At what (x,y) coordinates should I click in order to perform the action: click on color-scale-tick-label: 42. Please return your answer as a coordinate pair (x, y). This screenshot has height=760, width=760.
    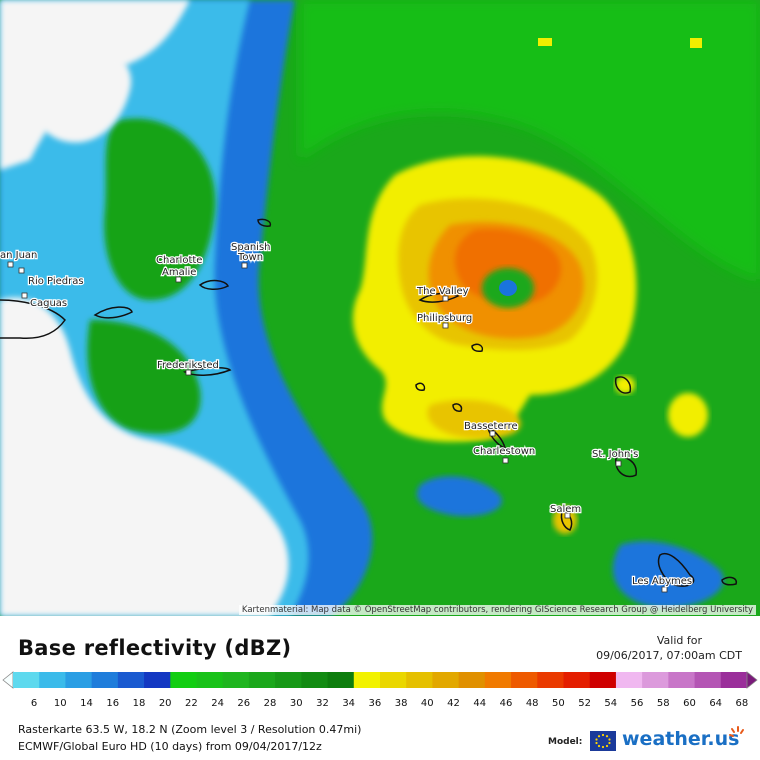
    Looking at the image, I should click on (453, 703).